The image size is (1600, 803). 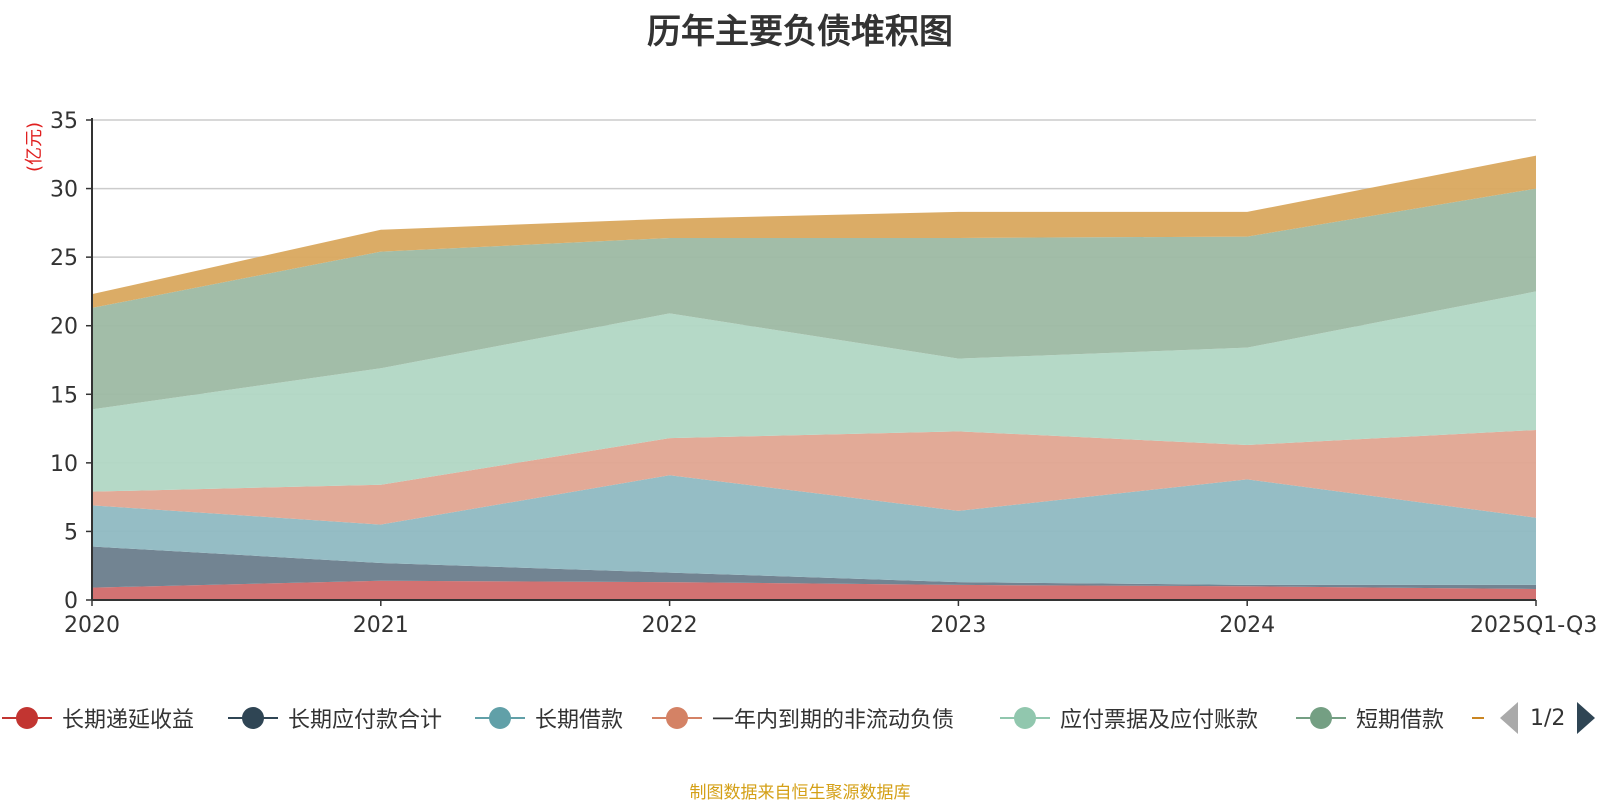 What do you see at coordinates (670, 625) in the screenshot?
I see `x-tick-label: 2022` at bounding box center [670, 625].